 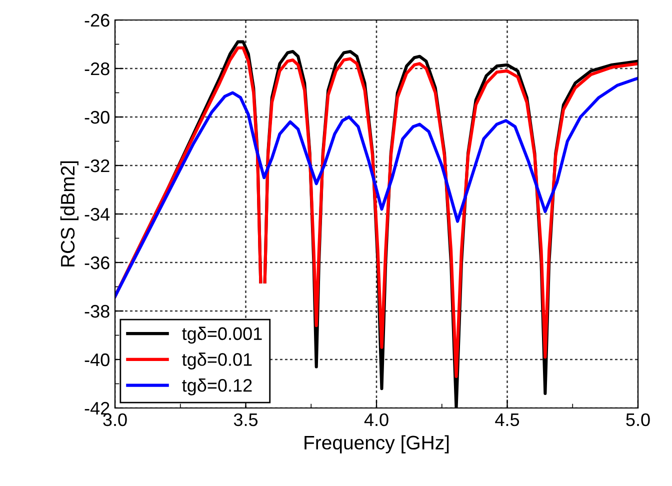 What do you see at coordinates (222, 335) in the screenshot?
I see `legend-label: tgδ=0.001` at bounding box center [222, 335].